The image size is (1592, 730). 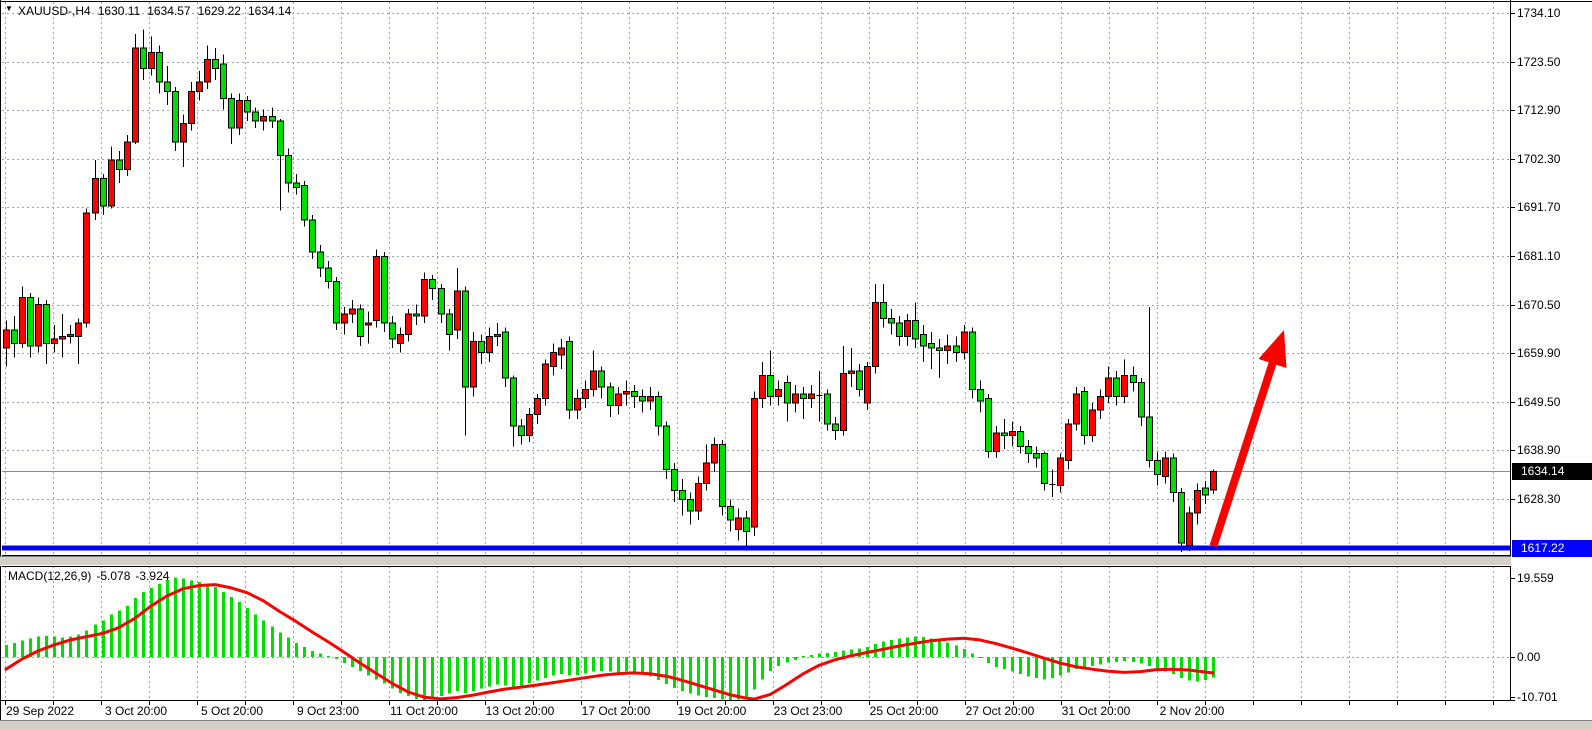 What do you see at coordinates (136, 711) in the screenshot?
I see `time-axis-label: 3 Oct 20:00` at bounding box center [136, 711].